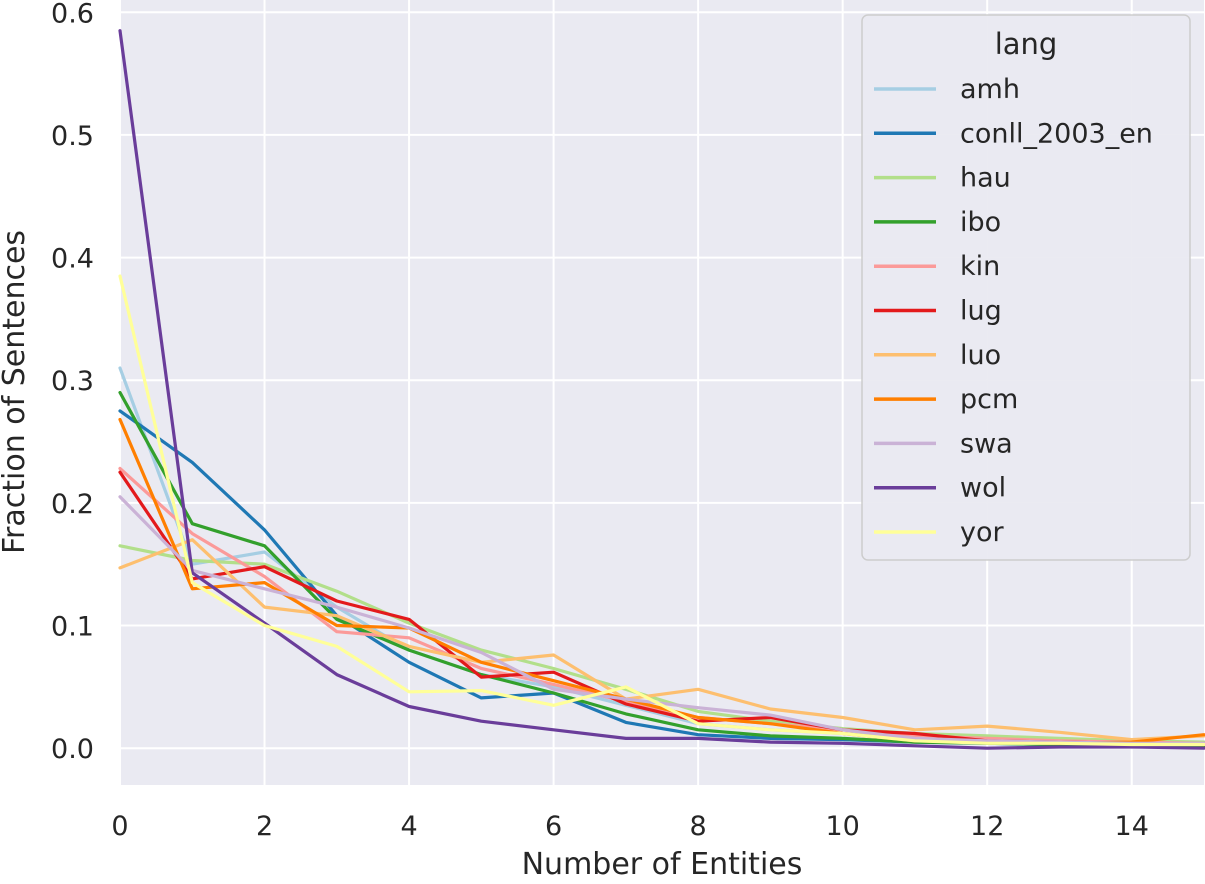 The height and width of the screenshot is (884, 1205). What do you see at coordinates (72, 14) in the screenshot?
I see `y-tick-label: 0.6` at bounding box center [72, 14].